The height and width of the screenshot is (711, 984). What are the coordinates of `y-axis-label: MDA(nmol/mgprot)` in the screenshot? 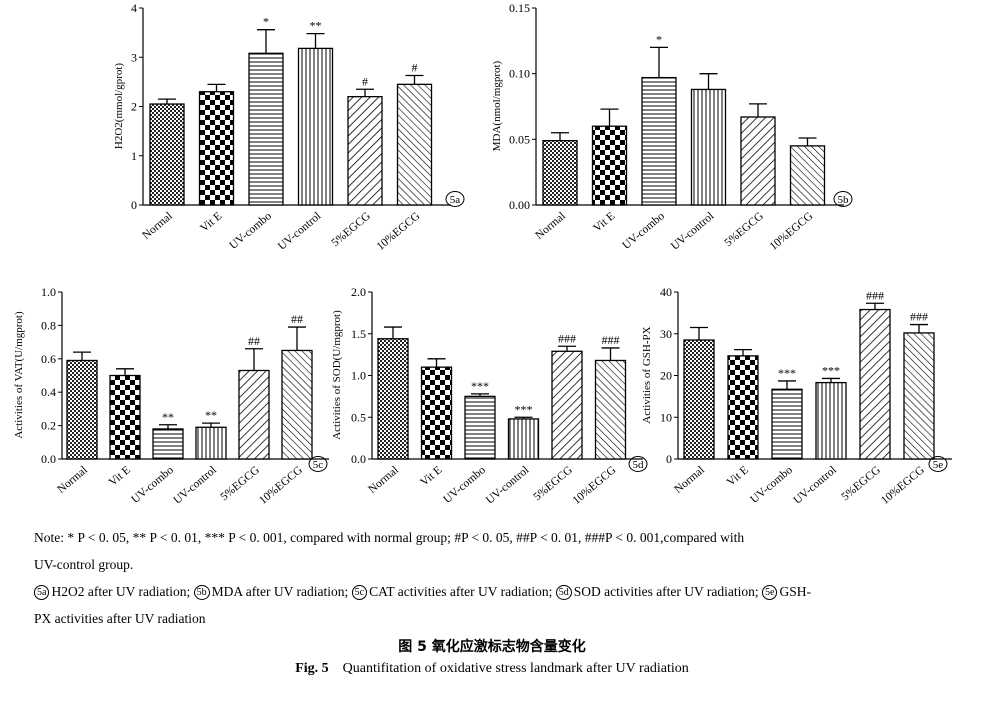 It's located at (497, 105).